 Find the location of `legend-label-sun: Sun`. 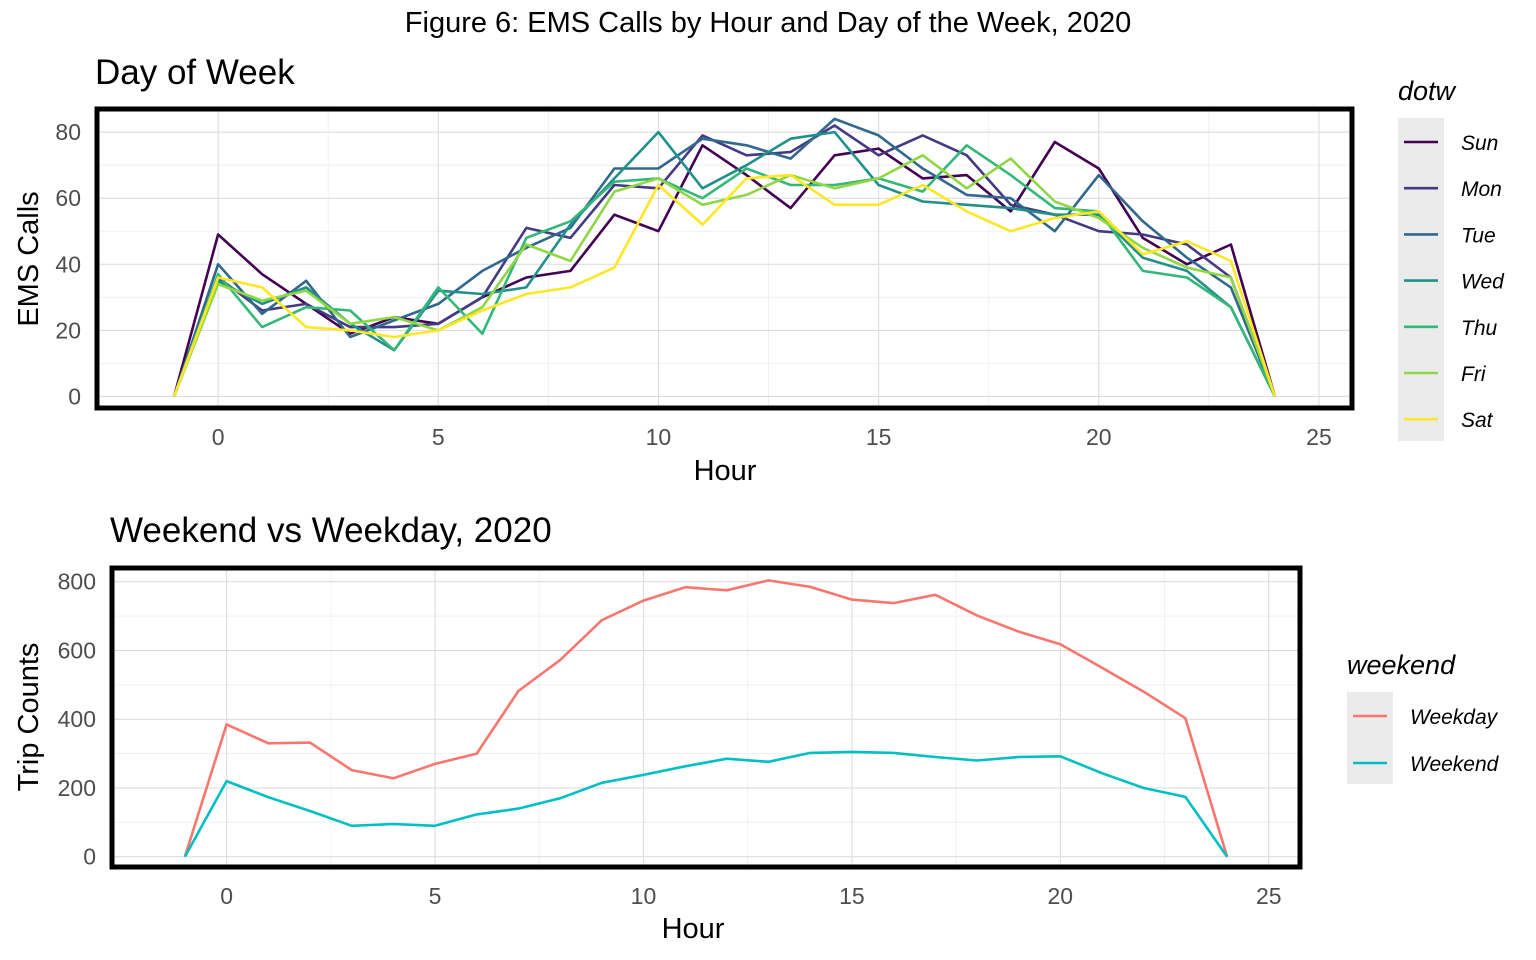

legend-label-sun: Sun is located at coordinates (1479, 143).